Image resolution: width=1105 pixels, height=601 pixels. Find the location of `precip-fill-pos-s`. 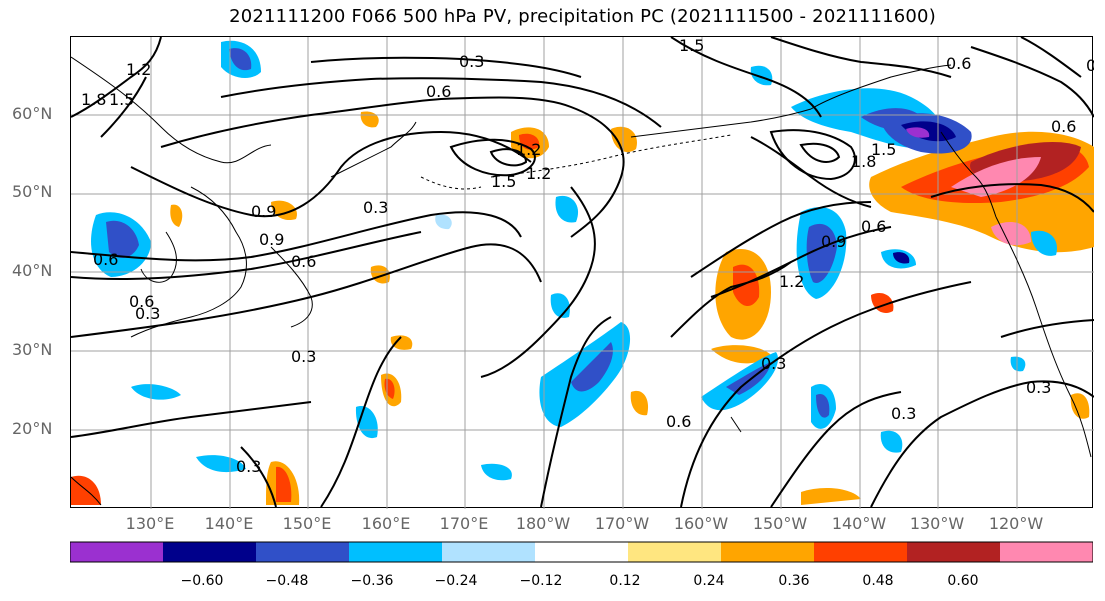

precip-fill-pos-s is located at coordinates (741, 354).